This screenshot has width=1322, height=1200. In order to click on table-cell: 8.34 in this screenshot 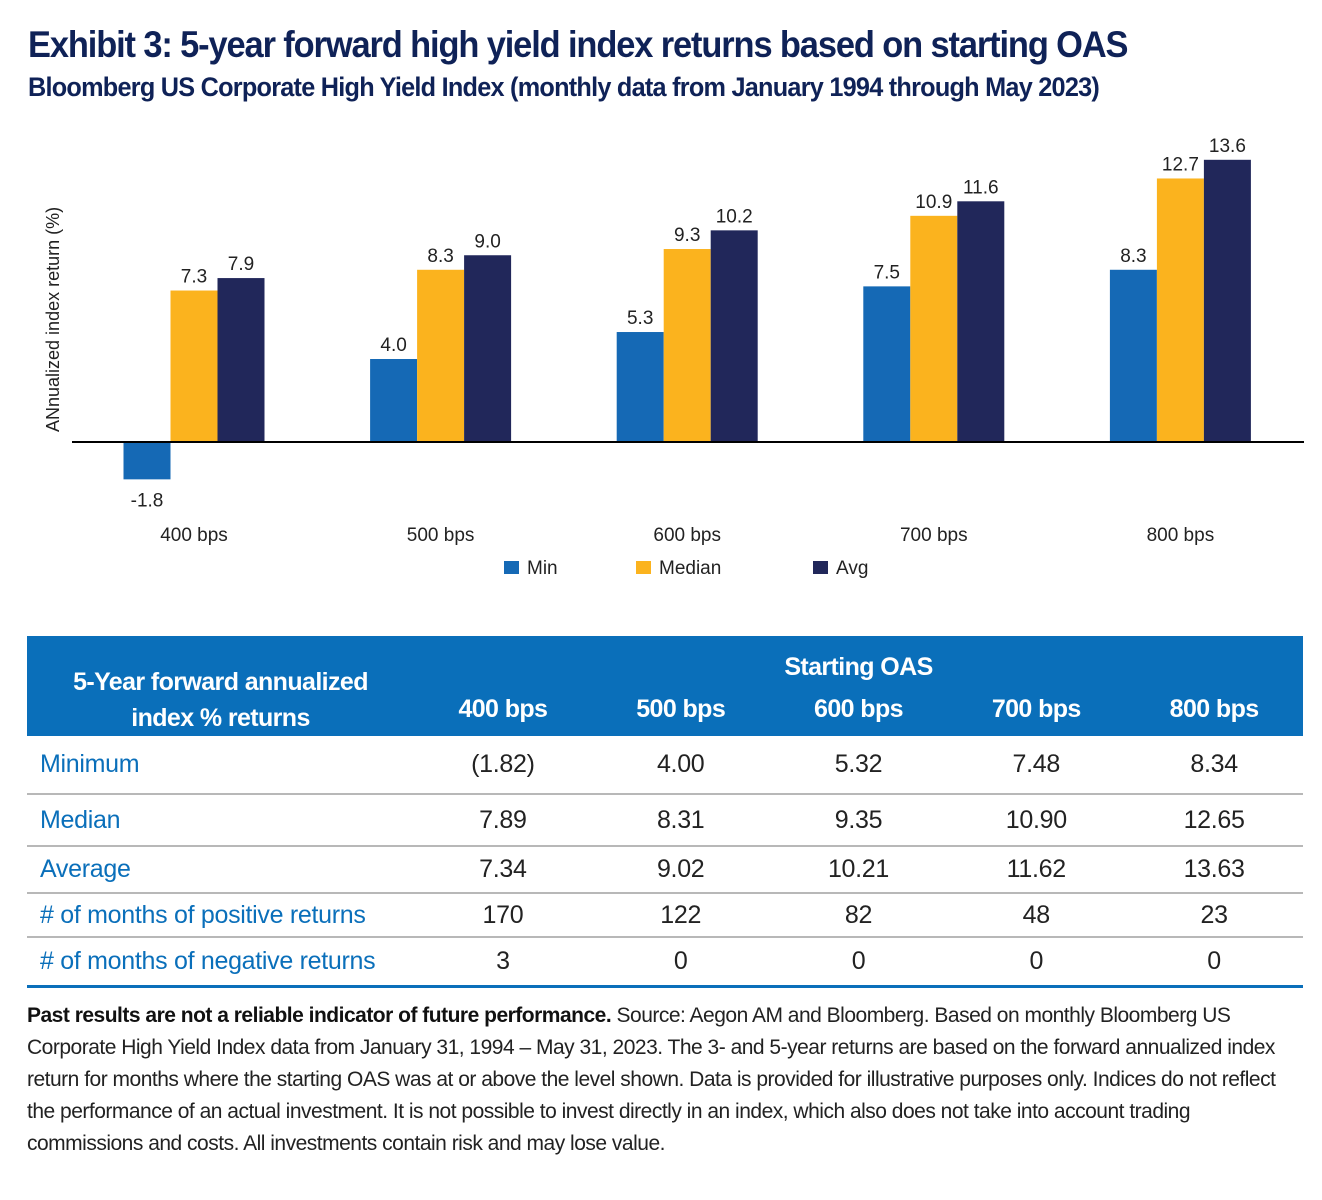, I will do `click(1214, 765)`.